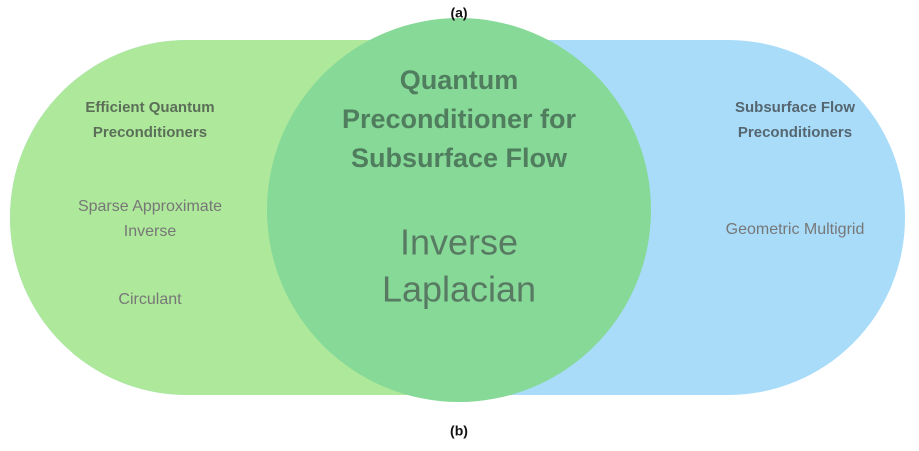  Describe the element at coordinates (795, 229) in the screenshot. I see `right-item: Geometric Multigrid` at that location.